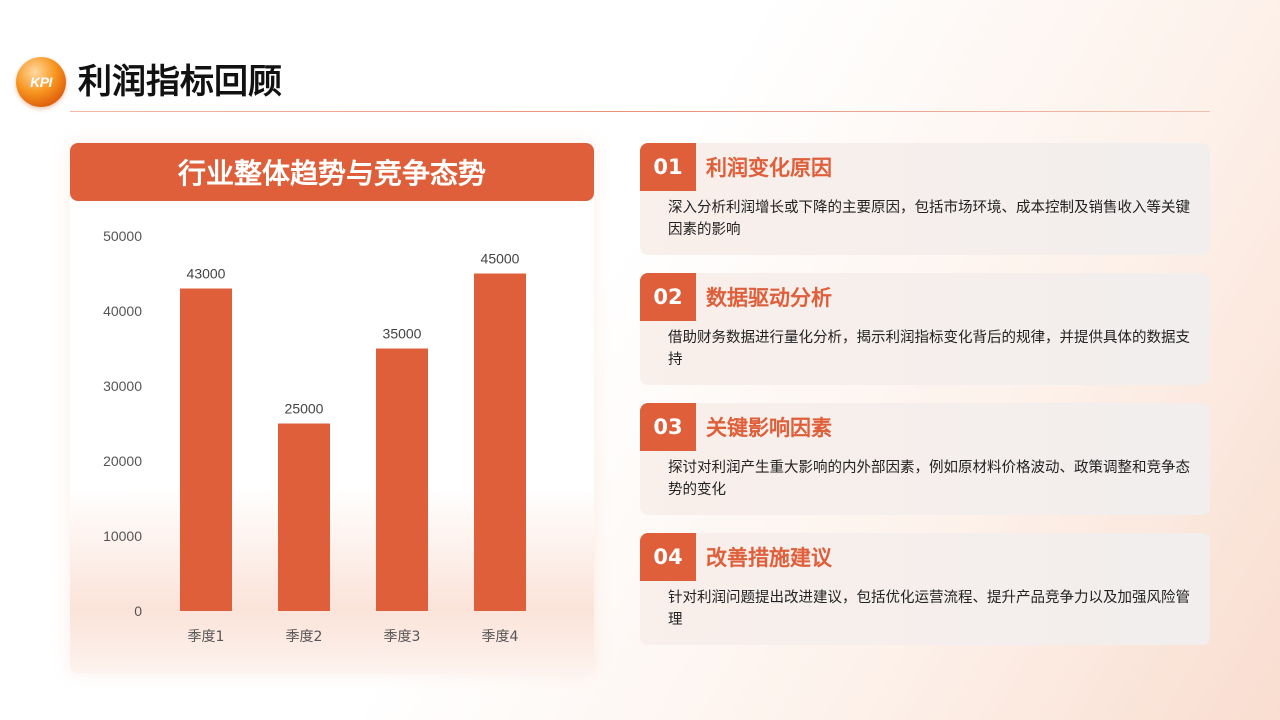  I want to click on x-tick-label: 季度2, so click(304, 637).